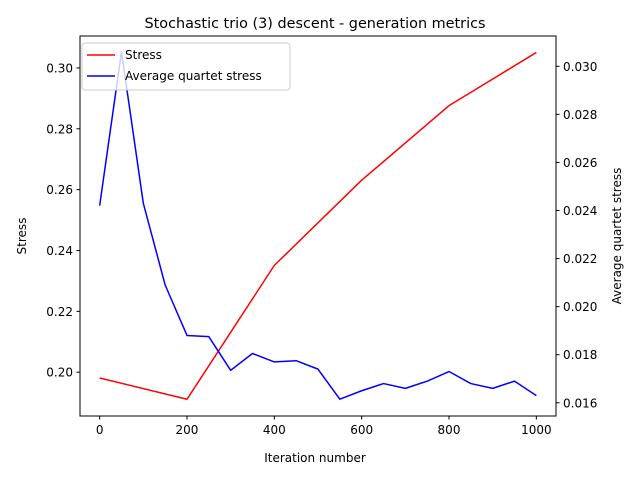  What do you see at coordinates (100, 430) in the screenshot?
I see `x-tick-label: 0` at bounding box center [100, 430].